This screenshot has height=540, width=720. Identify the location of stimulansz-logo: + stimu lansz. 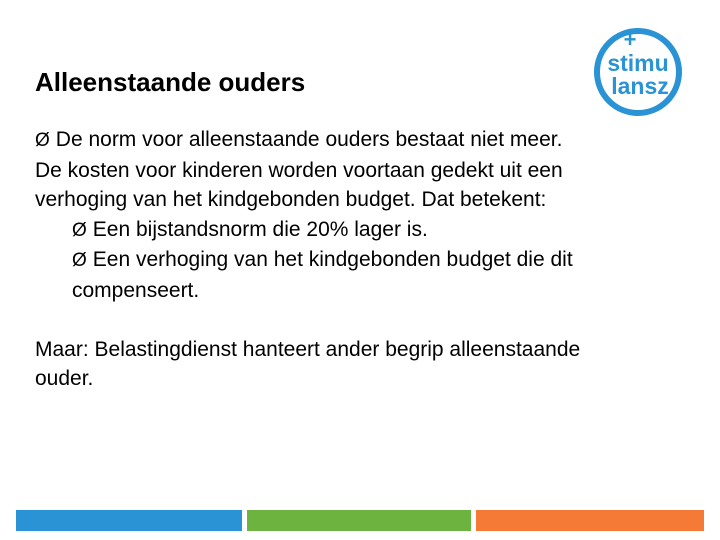
(638, 71).